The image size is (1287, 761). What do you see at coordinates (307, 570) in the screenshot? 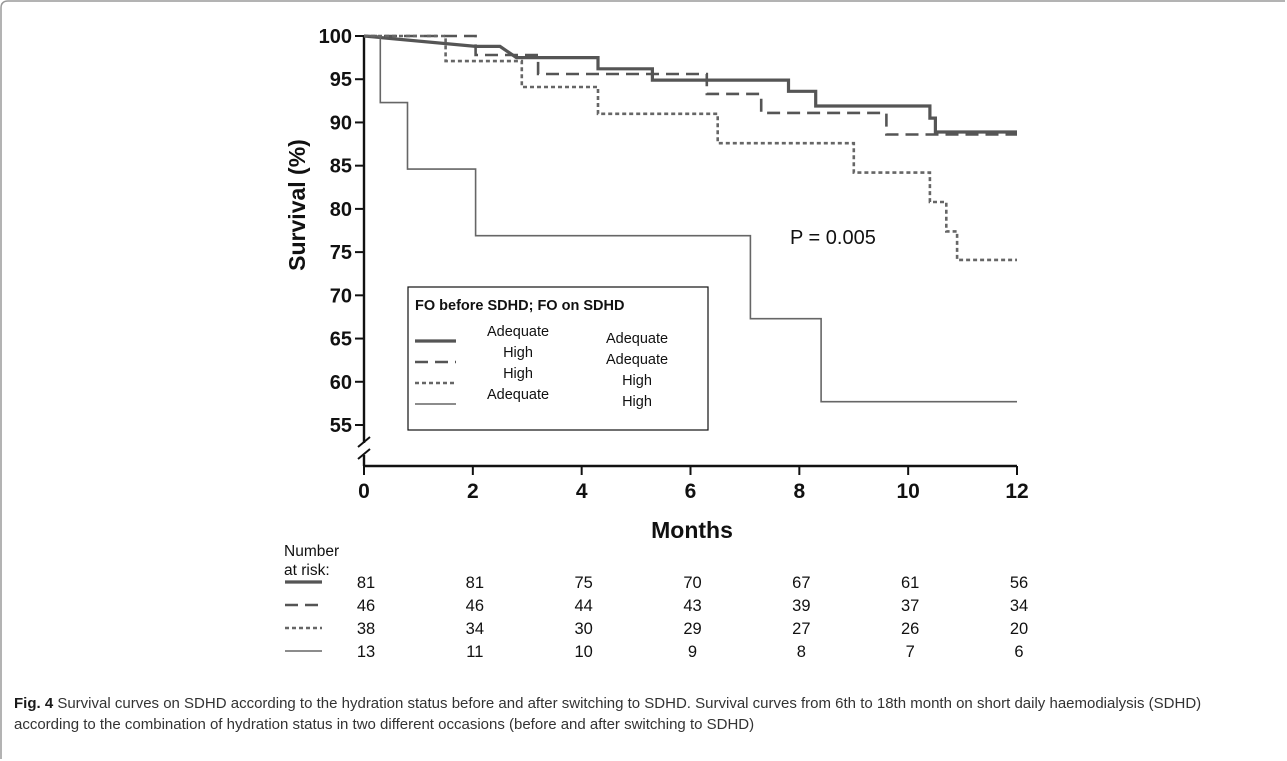
I see `risk-table-title-line2: at risk:` at bounding box center [307, 570].